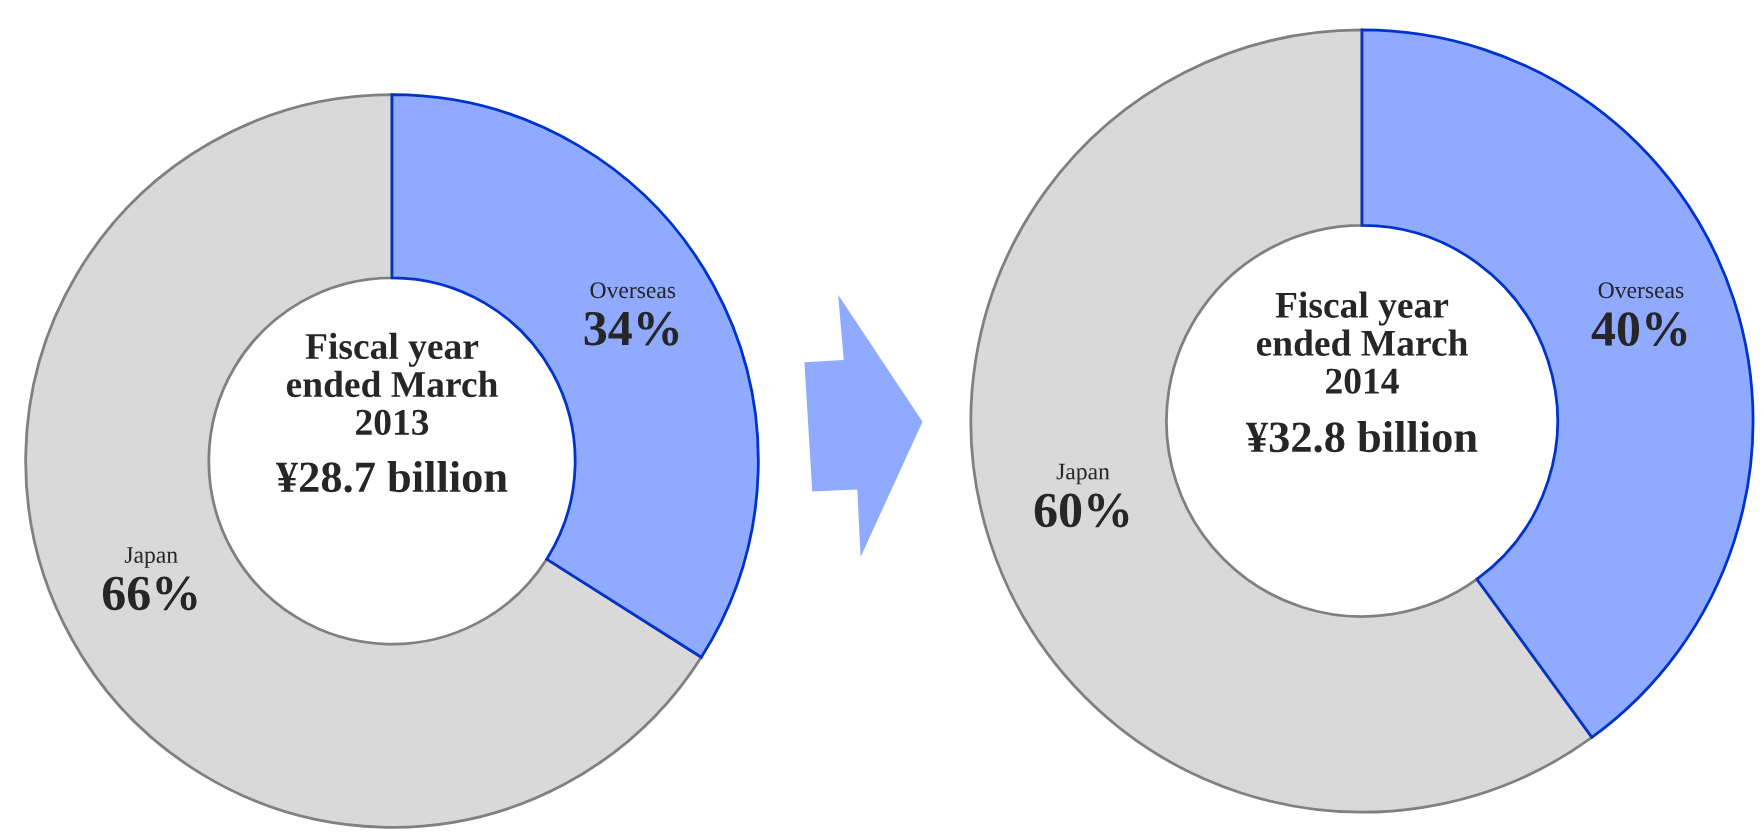 The height and width of the screenshot is (835, 1764). I want to click on text: Fiscal year ended March 2014, so click(1362, 342).